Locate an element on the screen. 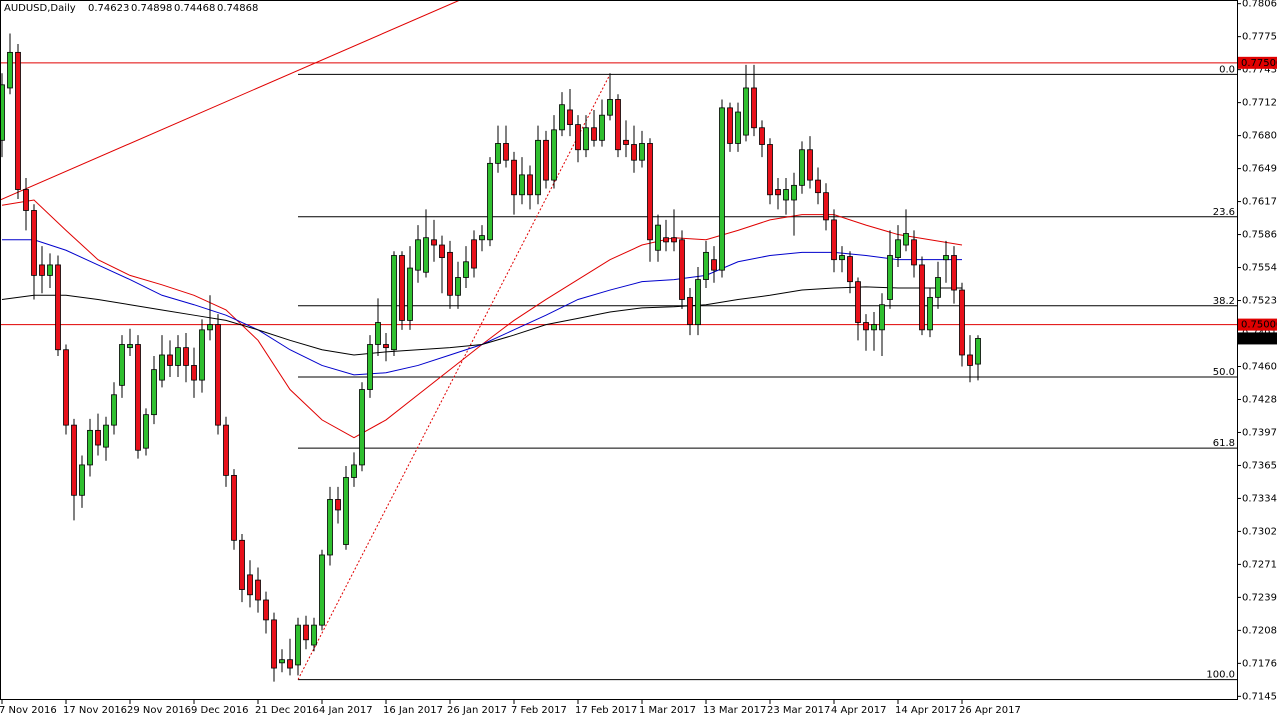  fib-label: 100.0 is located at coordinates (1220, 675).